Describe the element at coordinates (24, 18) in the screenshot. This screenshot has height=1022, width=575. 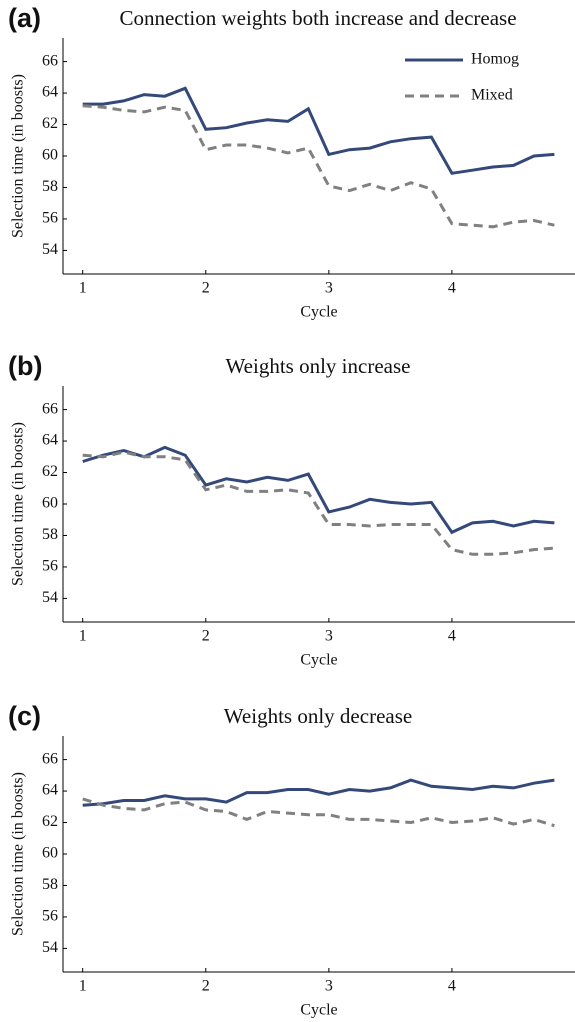
I see `panel-label: (a)` at that location.